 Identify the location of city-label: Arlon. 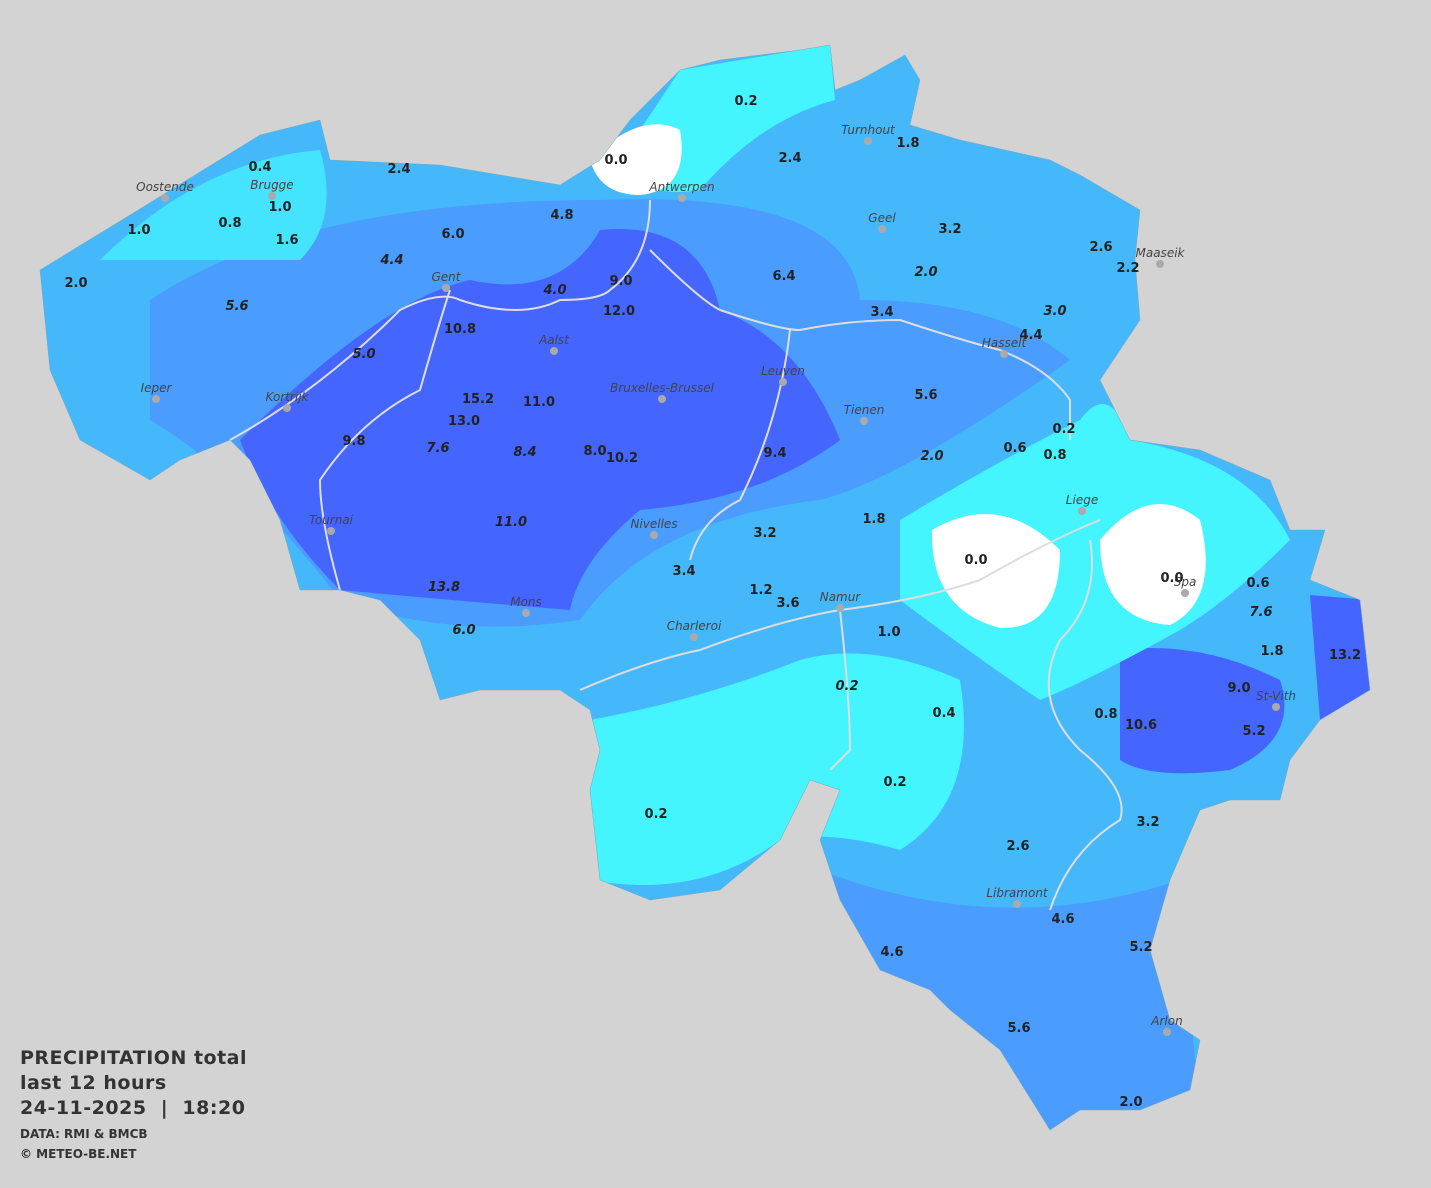
(1166, 1021).